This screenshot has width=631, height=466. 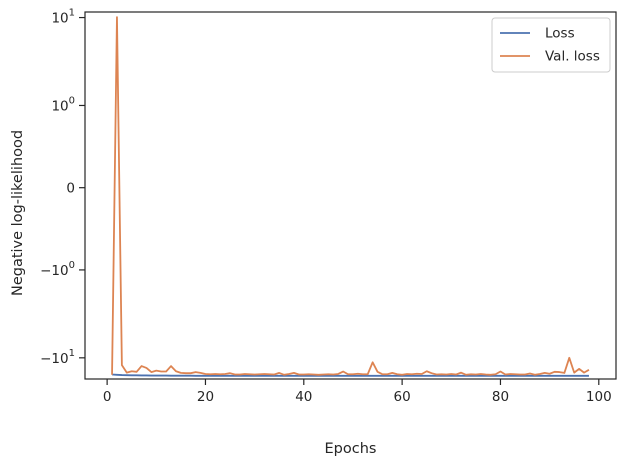 I want to click on y-tick-label: −100, so click(x=57, y=269).